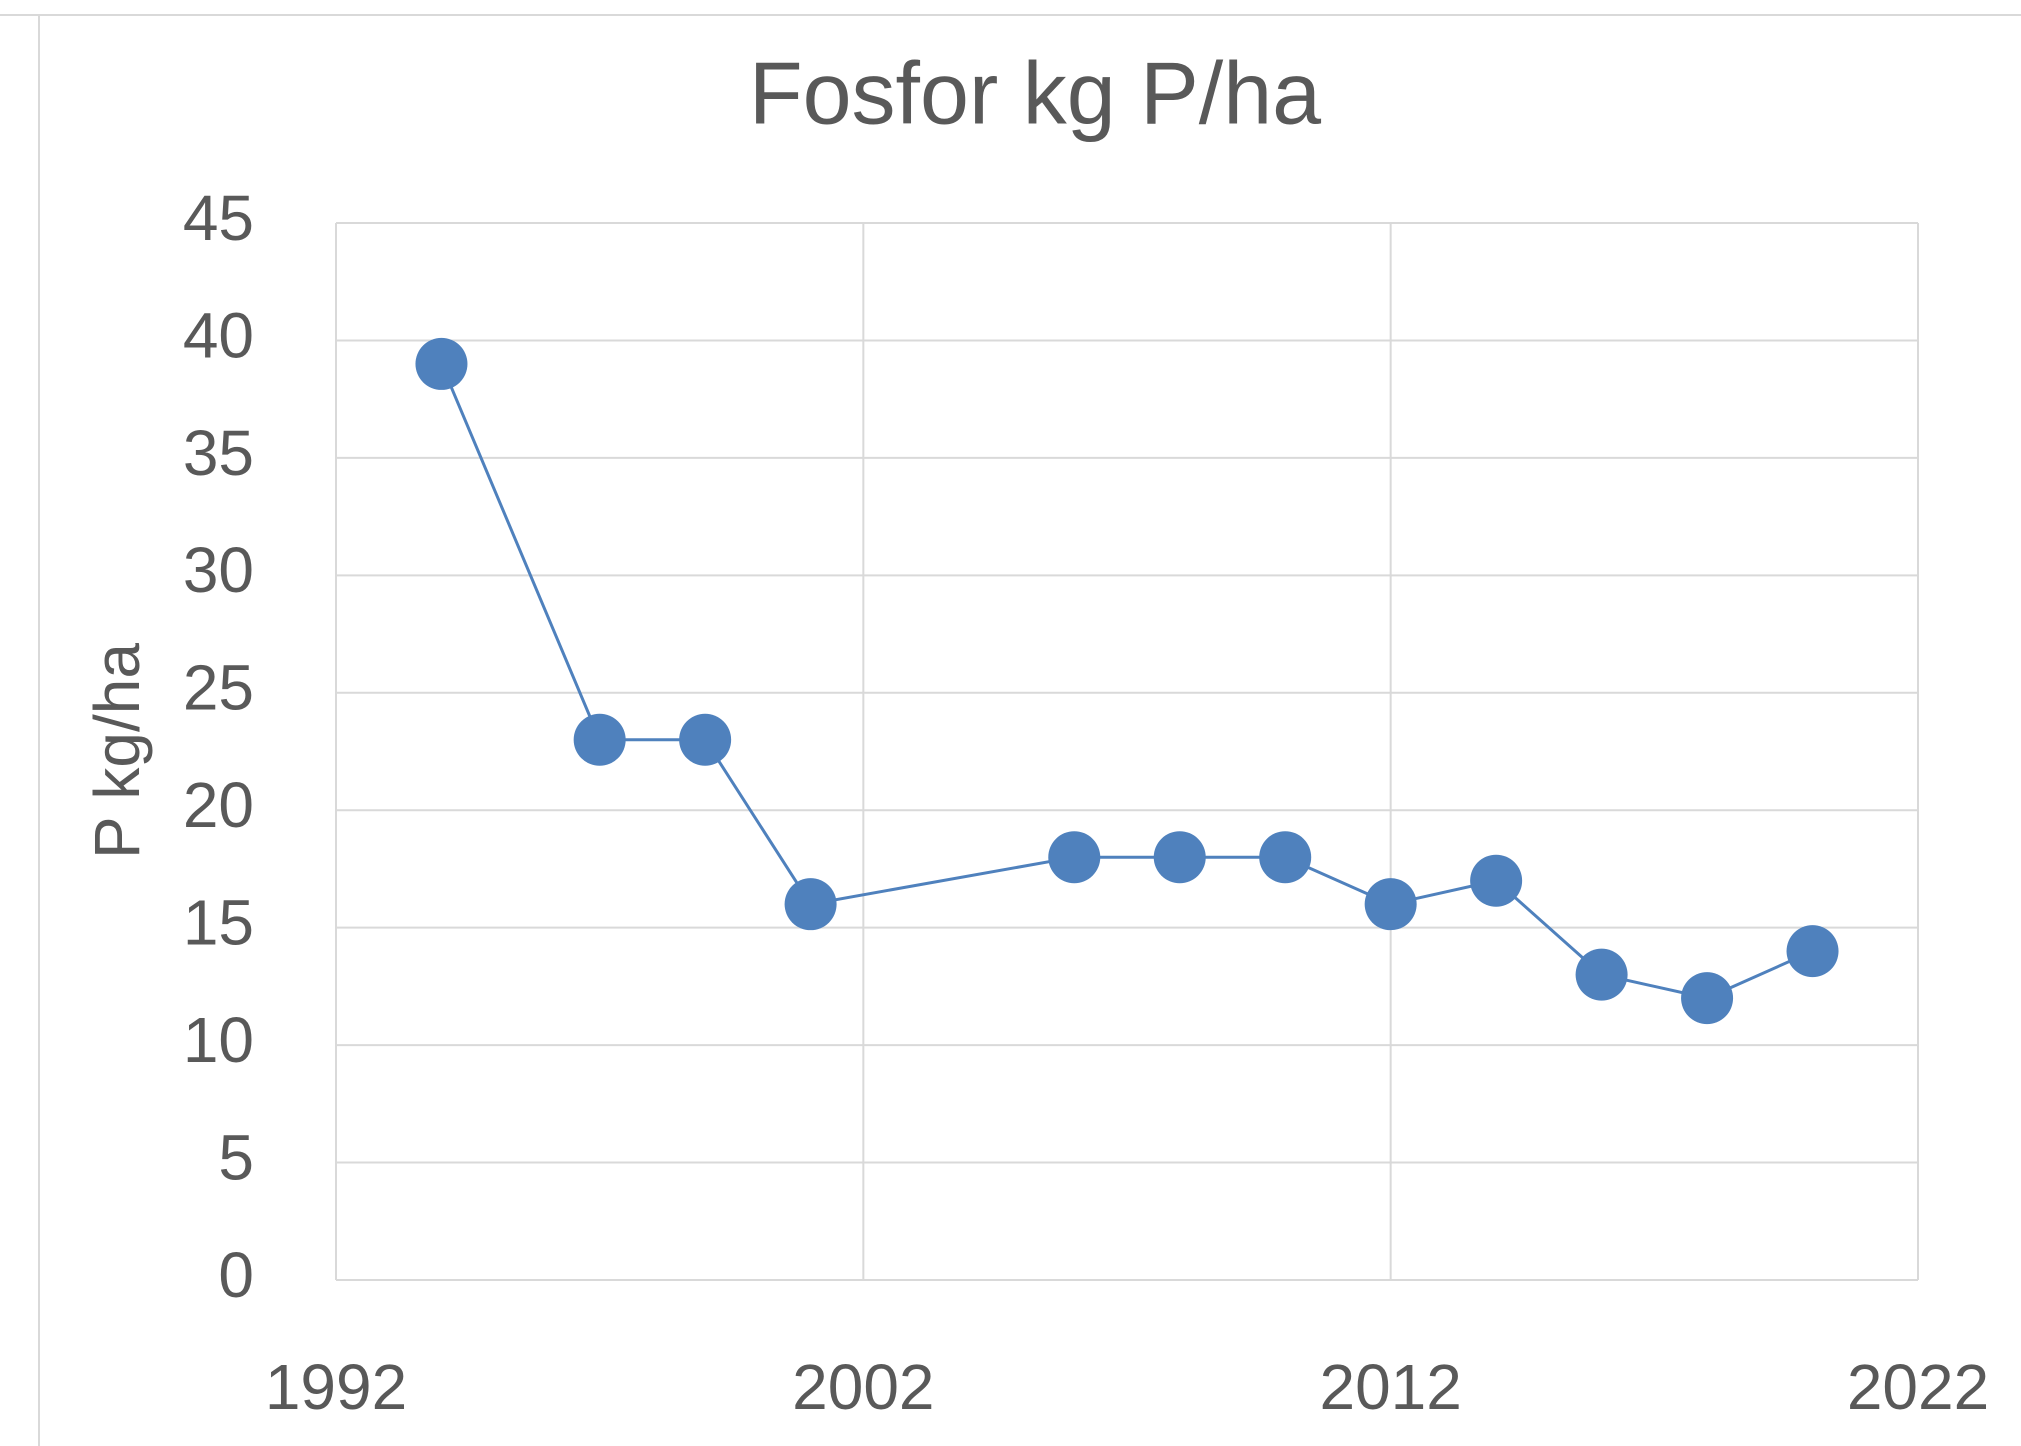 The height and width of the screenshot is (1446, 2021). I want to click on y-tick-label: 45, so click(218, 218).